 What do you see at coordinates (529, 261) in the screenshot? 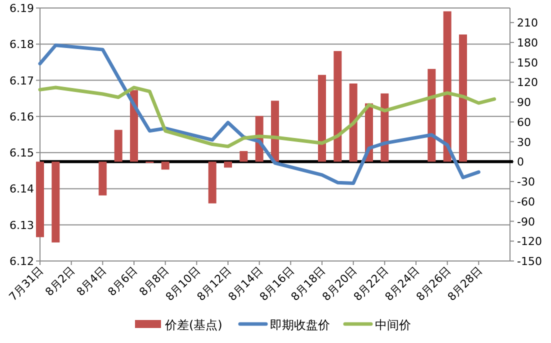
I see `y2-tick-label: -150` at bounding box center [529, 261].